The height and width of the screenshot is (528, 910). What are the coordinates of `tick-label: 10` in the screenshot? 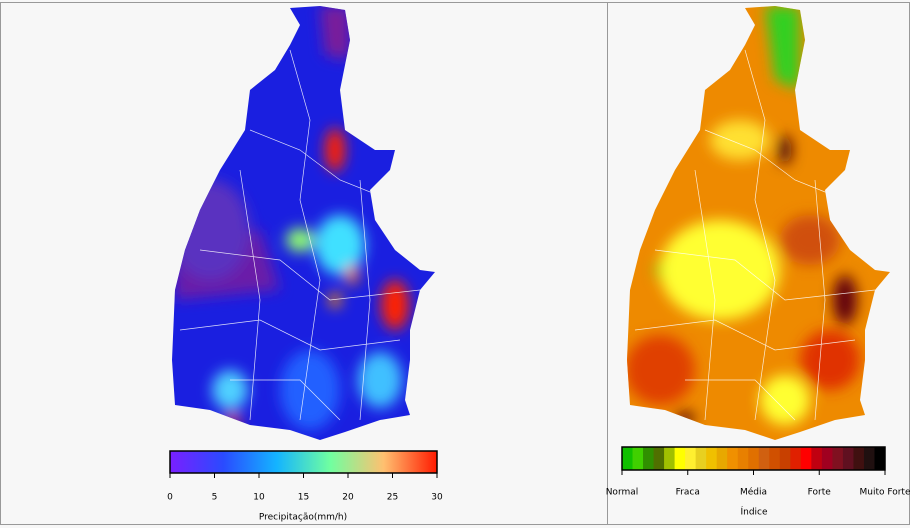 It's located at (259, 498).